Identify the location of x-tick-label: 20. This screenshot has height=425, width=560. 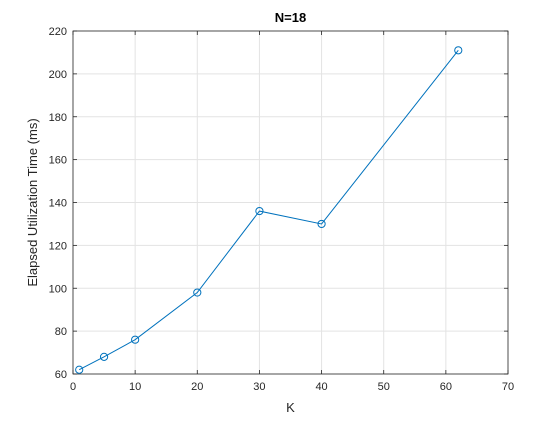
(197, 387).